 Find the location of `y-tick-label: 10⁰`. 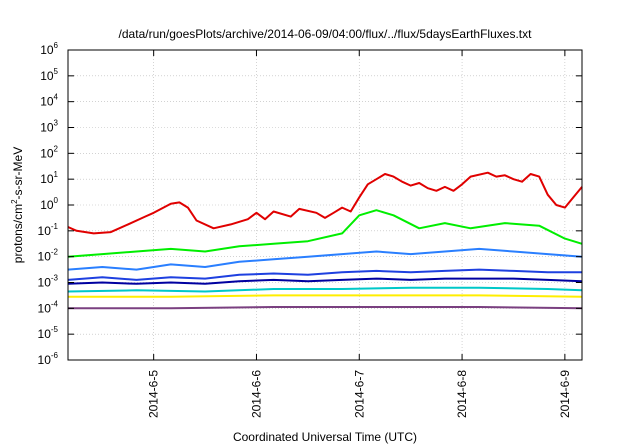

y-tick-label: 10⁰ is located at coordinates (49, 204).